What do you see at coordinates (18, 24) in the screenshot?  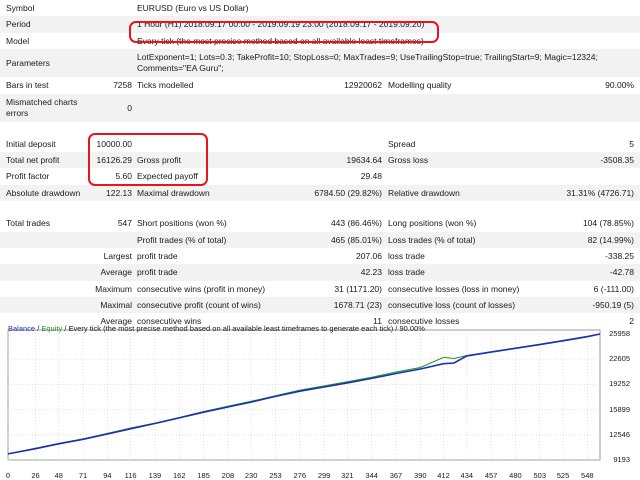 I see `period-label: Period` at bounding box center [18, 24].